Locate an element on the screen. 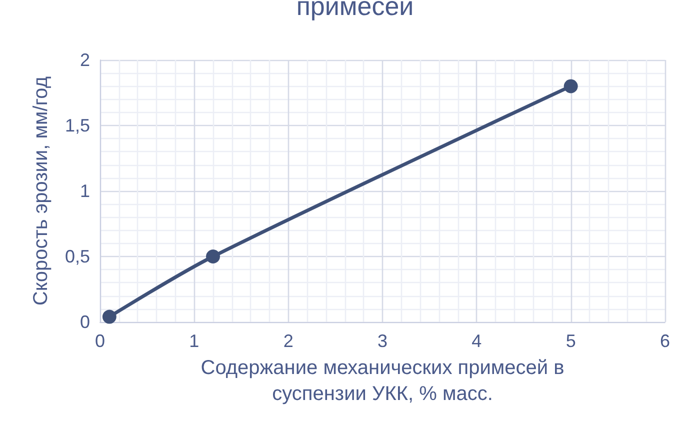 Image resolution: width=677 pixels, height=435 pixels. x-tick-label: 4 is located at coordinates (477, 341).